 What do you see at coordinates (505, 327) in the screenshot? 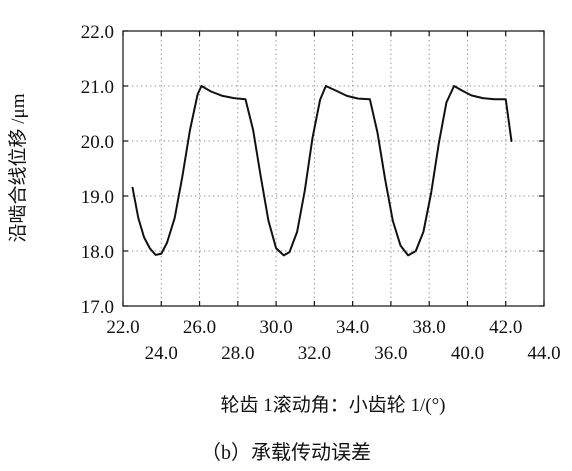
I see `x-tick-label: 42.0` at bounding box center [505, 327].